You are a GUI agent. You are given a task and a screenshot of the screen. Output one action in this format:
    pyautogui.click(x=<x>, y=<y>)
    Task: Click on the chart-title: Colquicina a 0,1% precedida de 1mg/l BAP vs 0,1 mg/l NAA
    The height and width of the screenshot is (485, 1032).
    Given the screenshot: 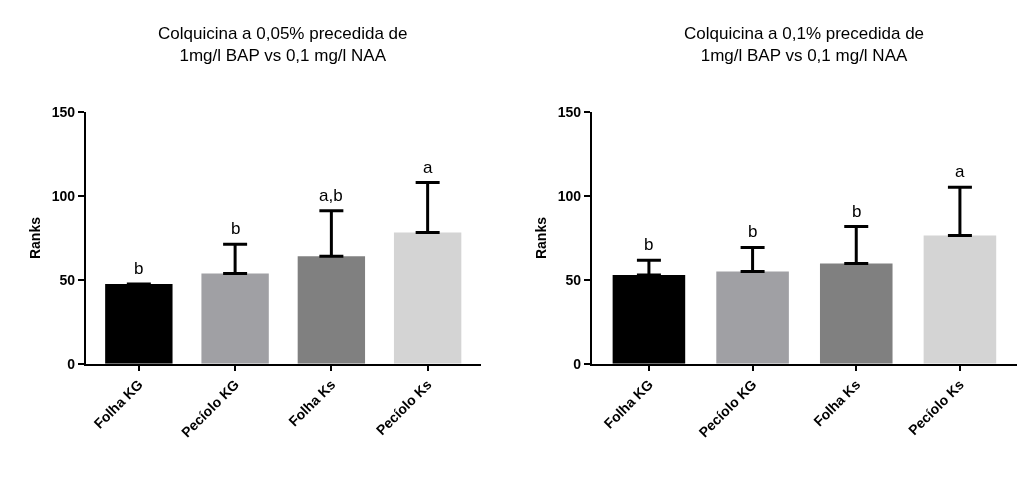 What is the action you would take?
    pyautogui.click(x=804, y=45)
    